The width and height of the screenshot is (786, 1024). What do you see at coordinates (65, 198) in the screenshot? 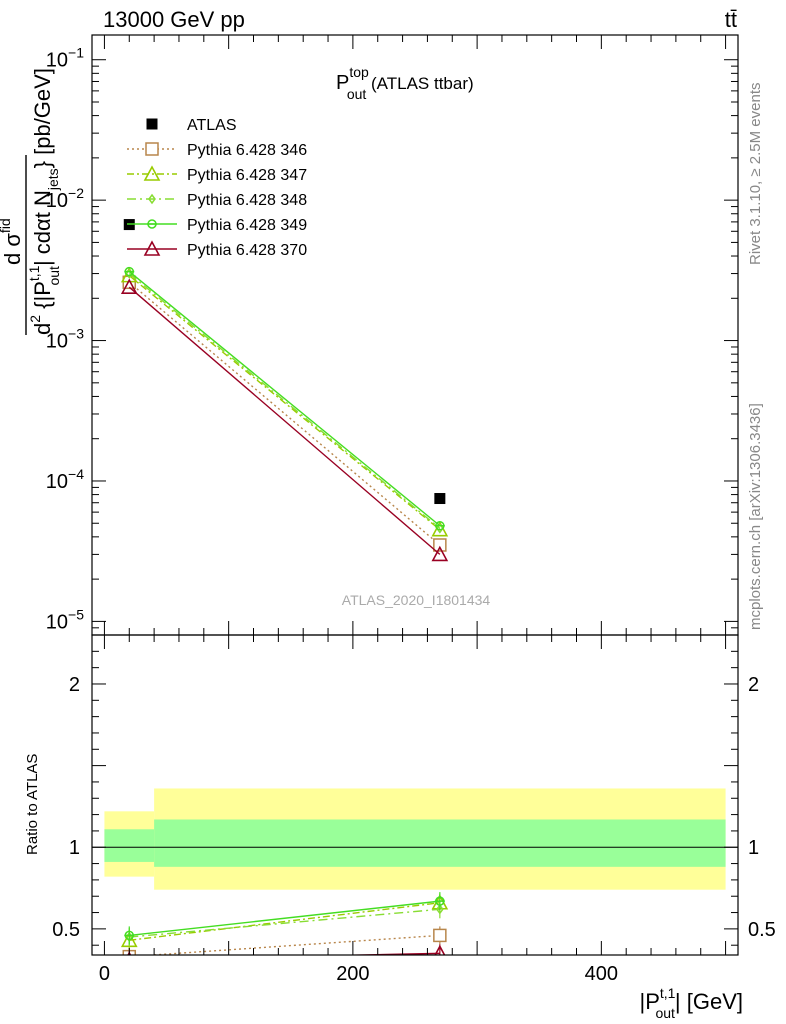
I see `main-y-tick-label-1: 10⁻²` at bounding box center [65, 198].